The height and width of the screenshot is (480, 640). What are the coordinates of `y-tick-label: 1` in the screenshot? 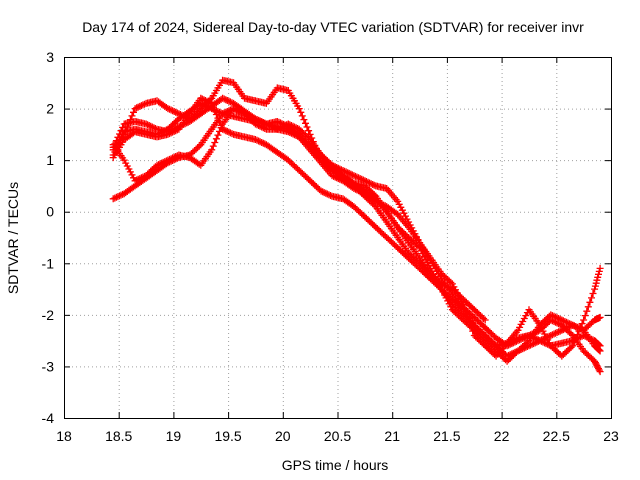 It's located at (50, 160).